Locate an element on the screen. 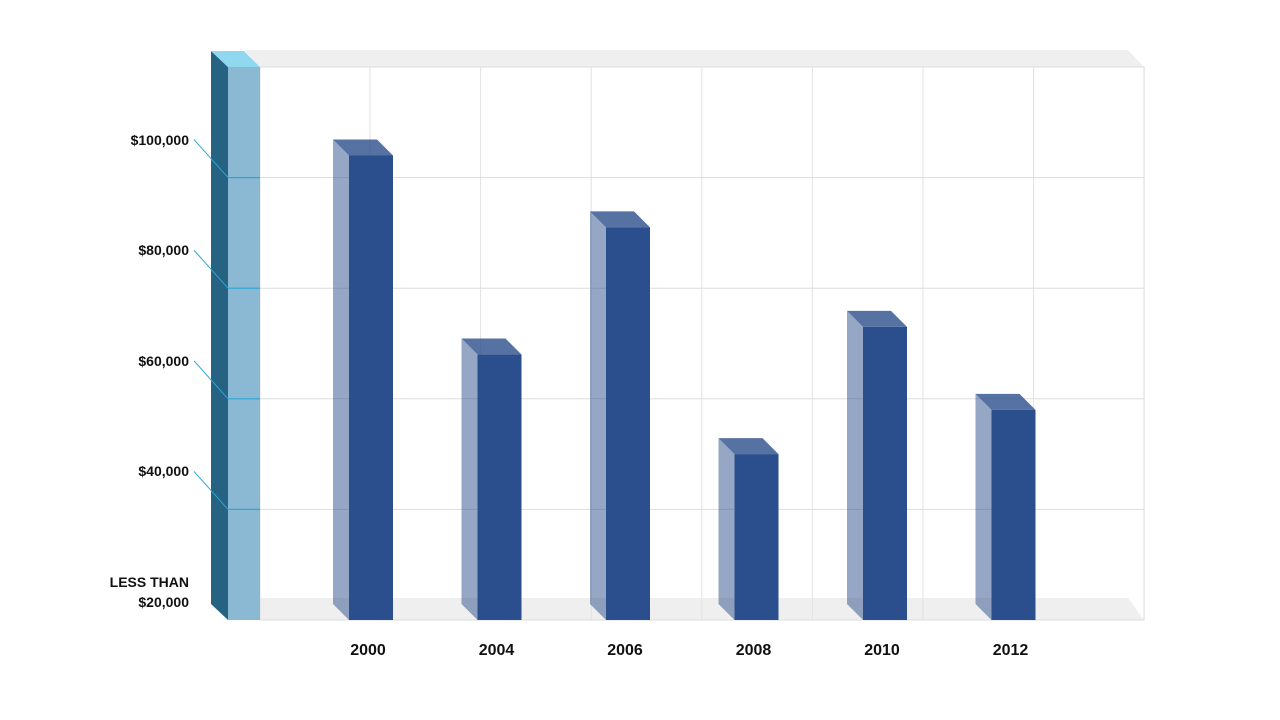 This screenshot has height=720, width=1280. x-tick-label: 2008 is located at coordinates (754, 650).